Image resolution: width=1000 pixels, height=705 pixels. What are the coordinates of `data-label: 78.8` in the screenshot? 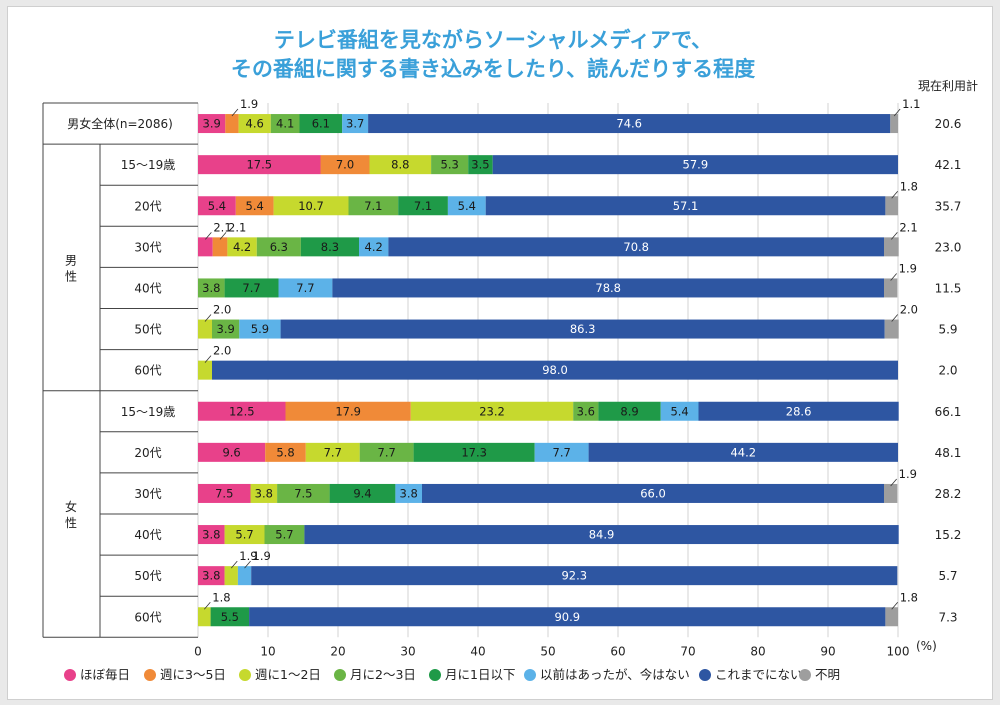 It's located at (608, 288).